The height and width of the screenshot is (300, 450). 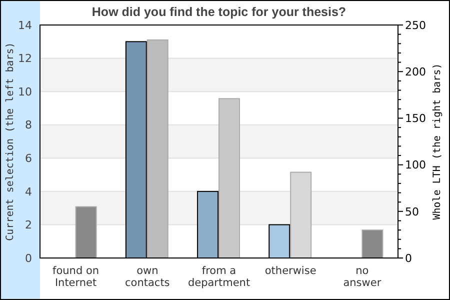 What do you see at coordinates (415, 25) in the screenshot?
I see `y2-tick-label: 250` at bounding box center [415, 25].